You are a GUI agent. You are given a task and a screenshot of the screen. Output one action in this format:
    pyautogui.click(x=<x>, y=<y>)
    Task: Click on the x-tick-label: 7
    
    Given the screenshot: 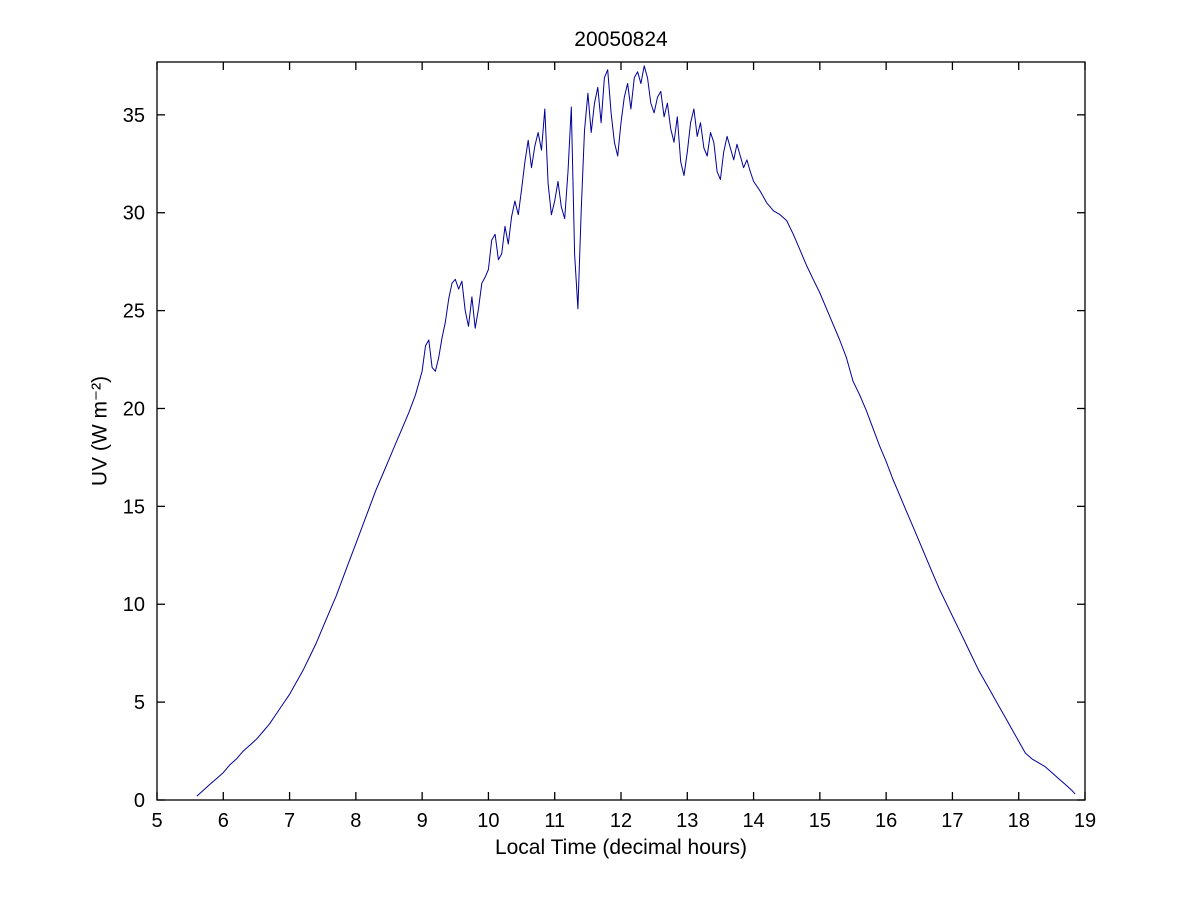 What is the action you would take?
    pyautogui.click(x=289, y=821)
    